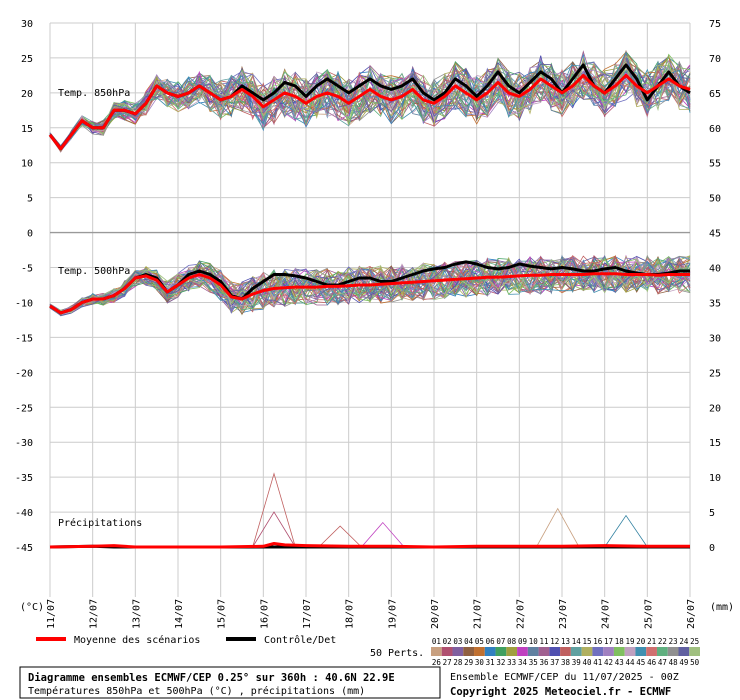  I want to click on x-tick-label: 11/07, so click(51, 614).